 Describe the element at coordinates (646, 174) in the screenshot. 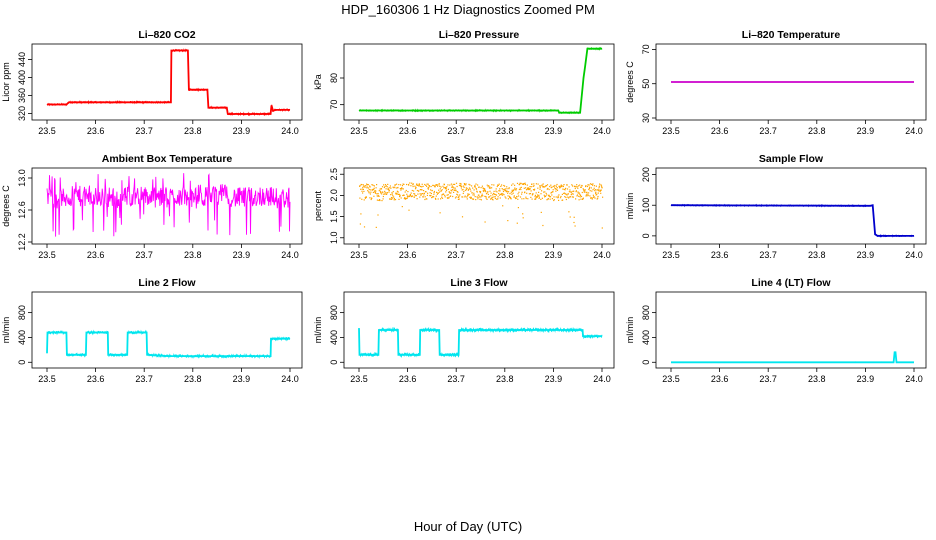

I see `y-tick-label: 200` at that location.